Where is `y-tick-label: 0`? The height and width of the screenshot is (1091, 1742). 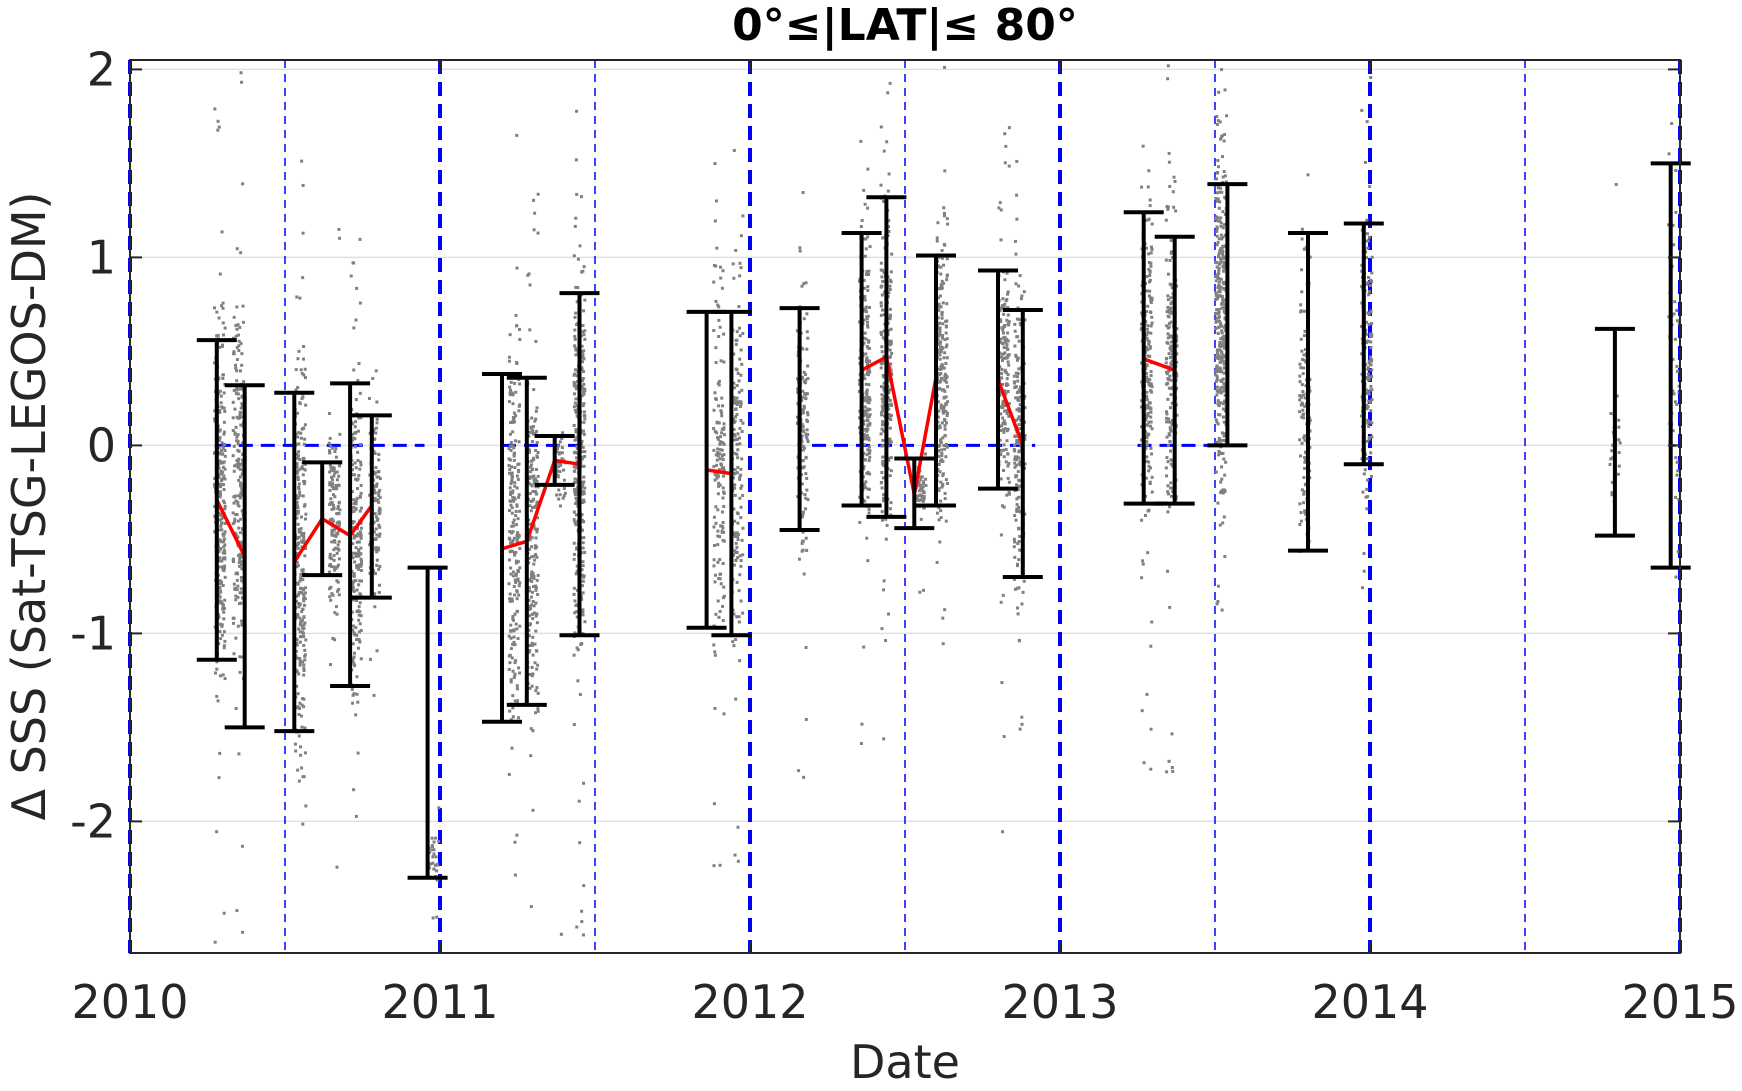
y-tick-label: 0 is located at coordinates (101, 445).